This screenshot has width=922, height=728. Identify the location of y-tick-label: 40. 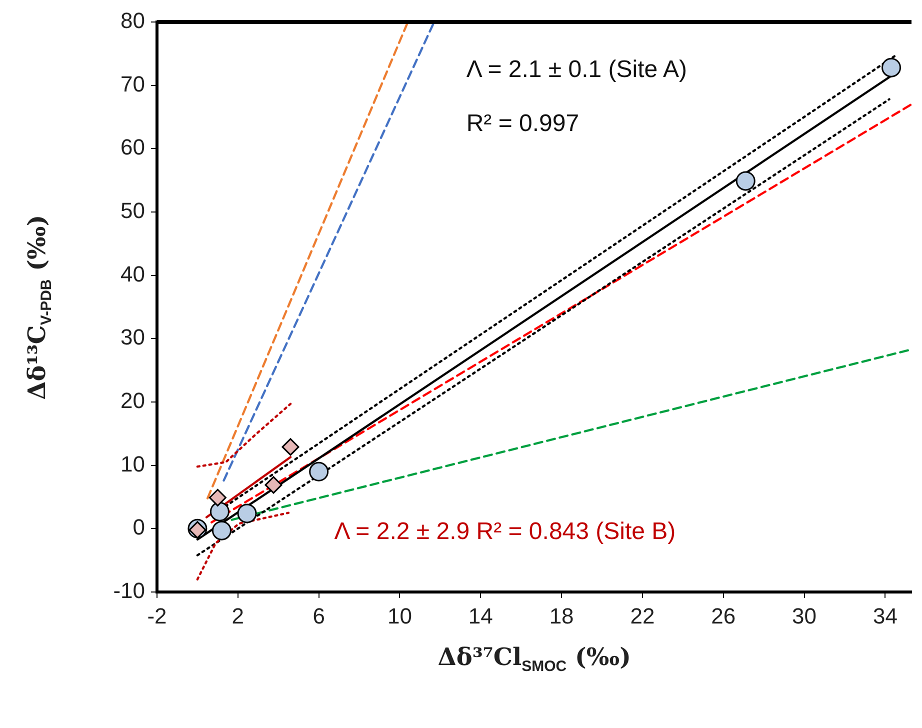
(132, 273).